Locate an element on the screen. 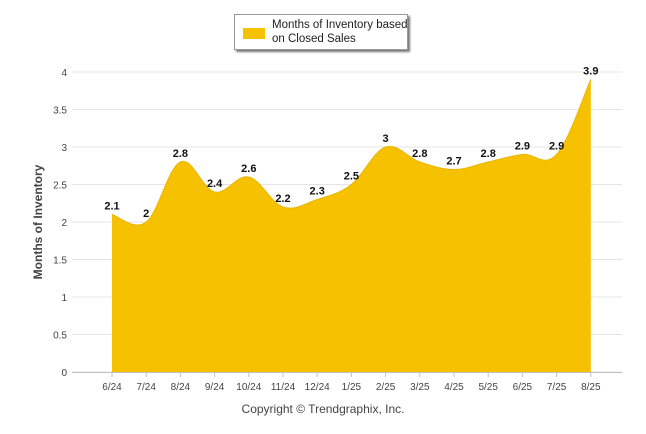 The image size is (646, 434). x-tick-label: 8/25 is located at coordinates (591, 387).